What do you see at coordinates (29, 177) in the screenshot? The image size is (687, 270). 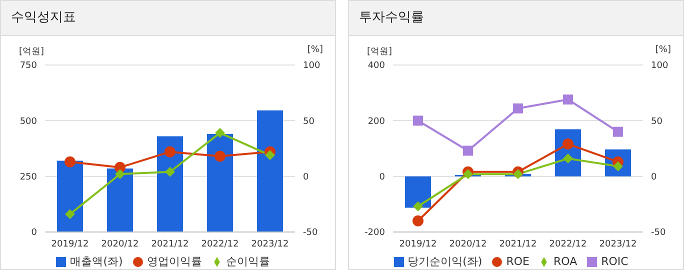 I see `y-tick-label: 250` at bounding box center [29, 177].